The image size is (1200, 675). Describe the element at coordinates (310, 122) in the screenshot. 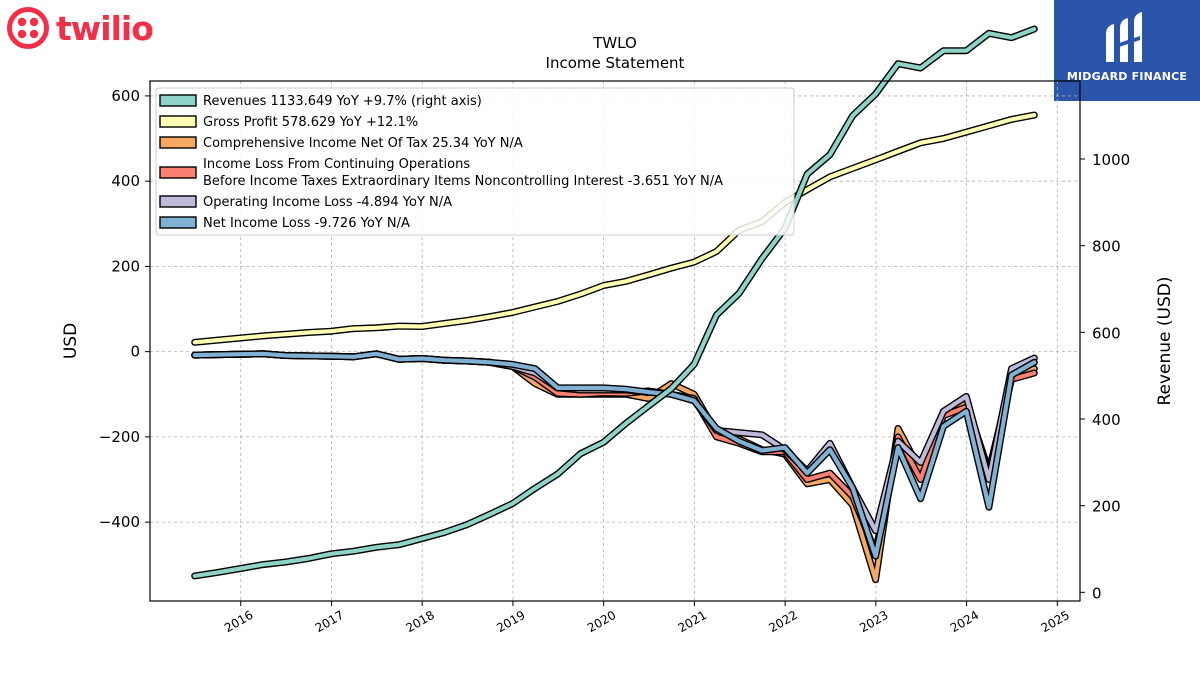

I see `legend-label-gross-profit: Gross Profit 578.629 YoY +12.1%` at that location.